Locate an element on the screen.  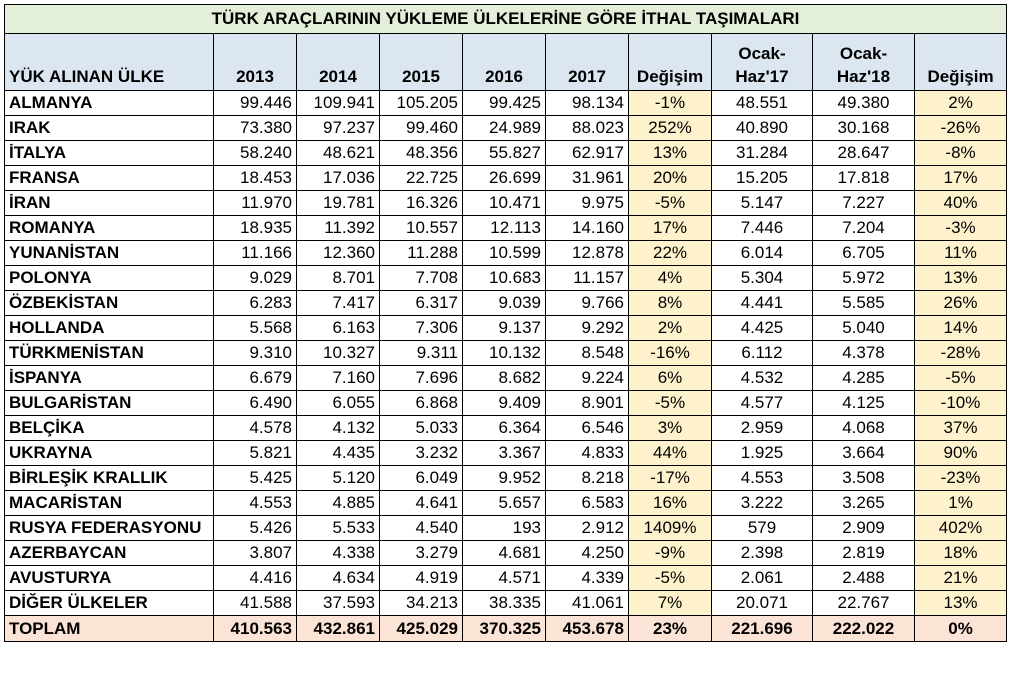
value-2014-cell: 4.634 is located at coordinates (338, 578).